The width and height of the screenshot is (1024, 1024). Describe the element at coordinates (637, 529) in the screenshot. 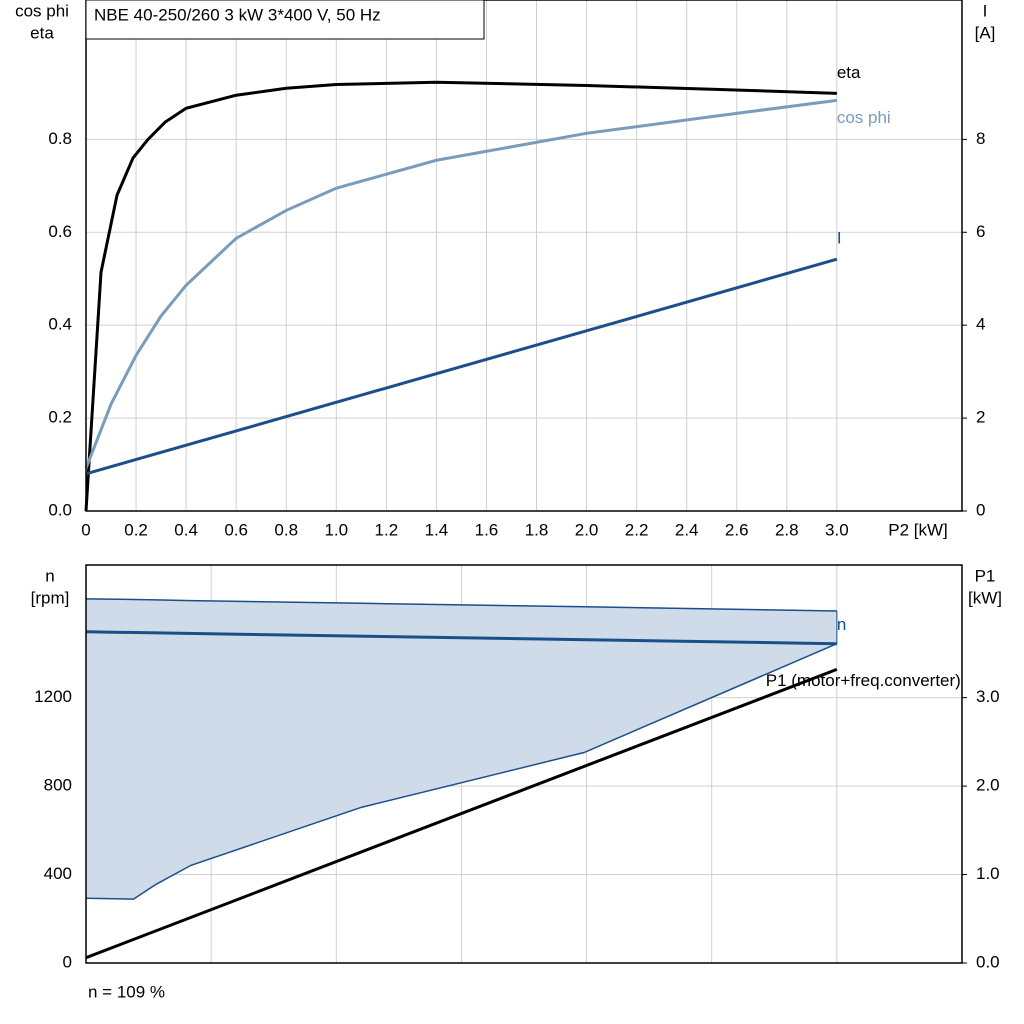

I see `x-tick-label: 2.2` at that location.